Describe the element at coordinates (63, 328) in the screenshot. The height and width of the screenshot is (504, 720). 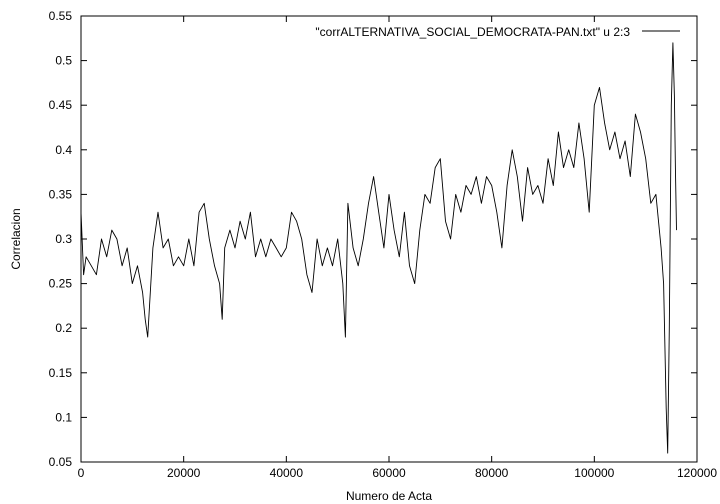
I see `y-tick-label: 0.2` at that location.